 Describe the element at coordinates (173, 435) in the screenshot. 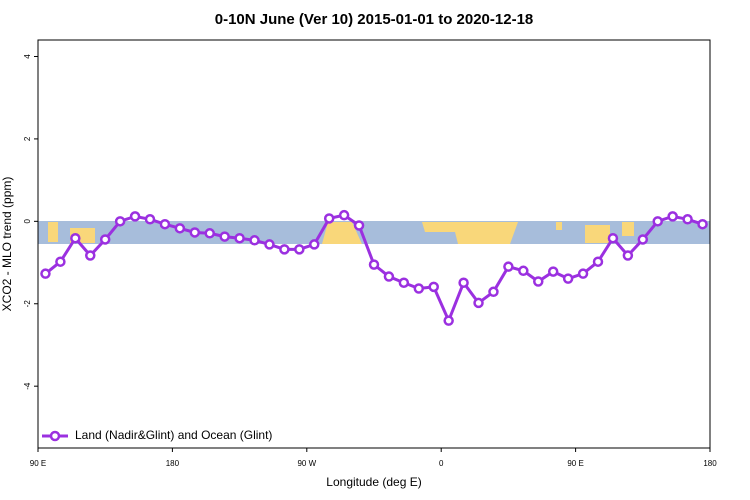

I see `legend-label: Land (Nadir&Glint) and Ocean (Glint)` at that location.